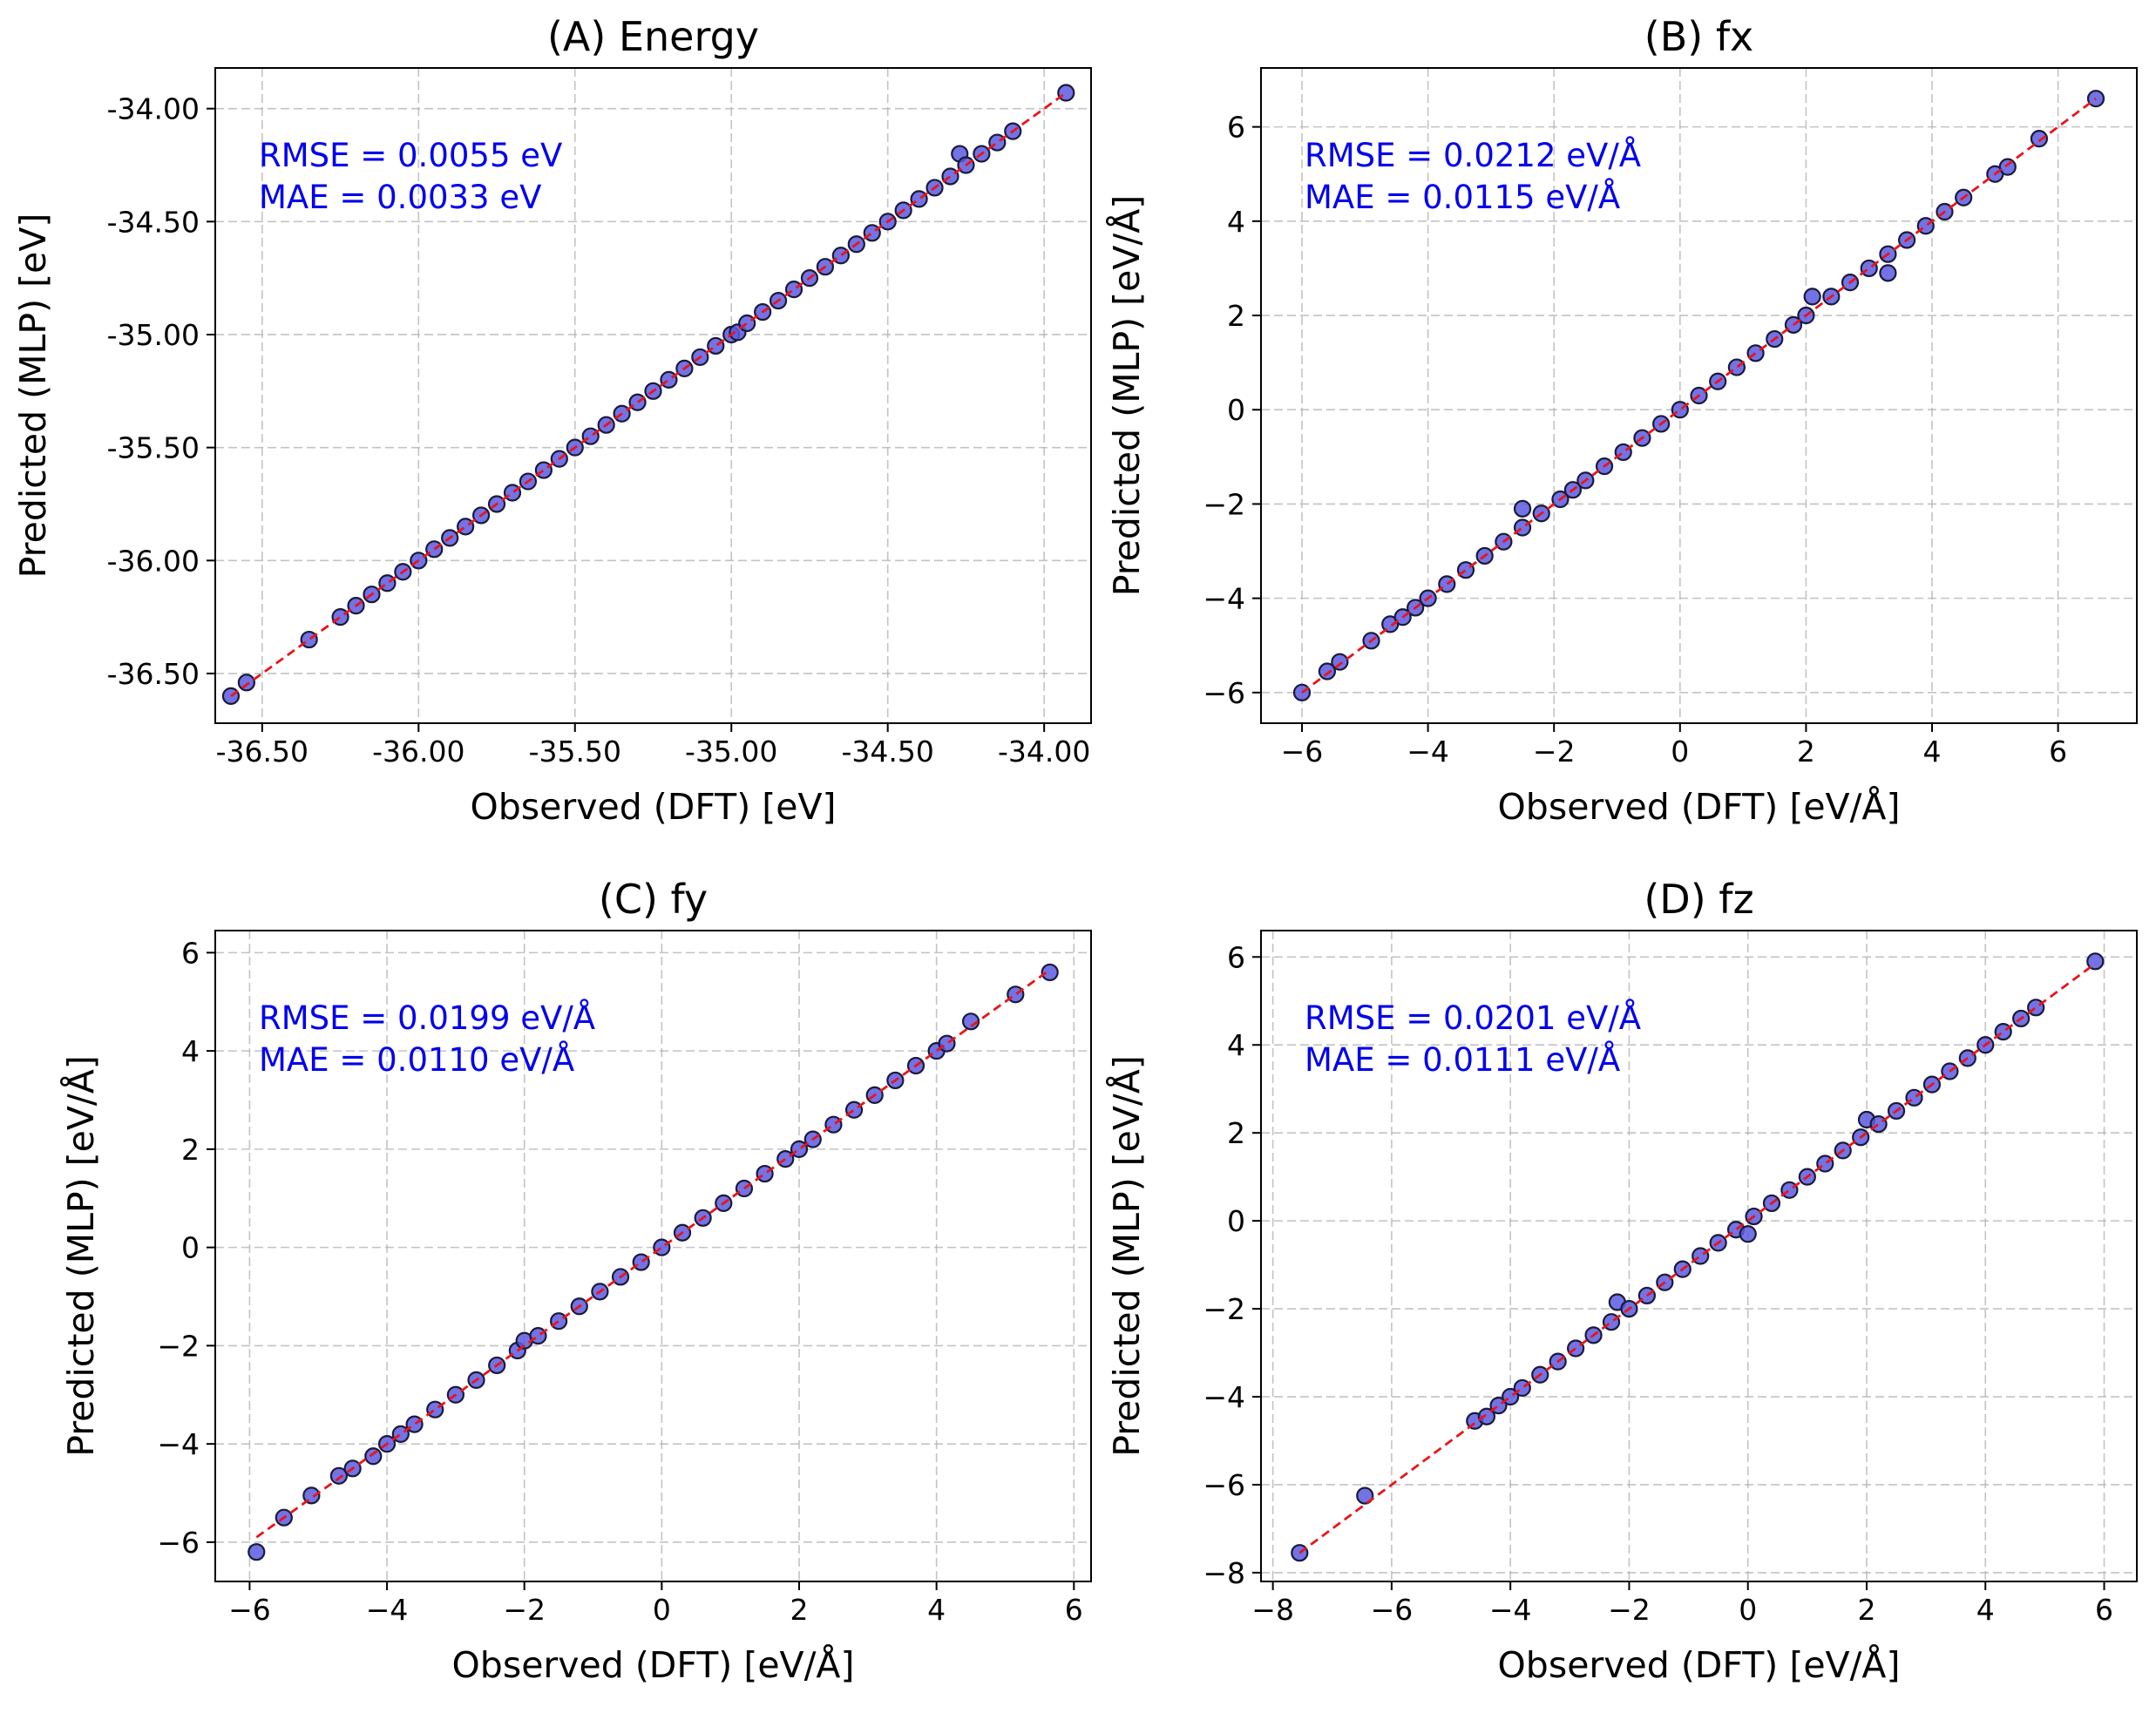 This screenshot has width=2156, height=1720. I want to click on mae-annotation: MAE = 0.0110 eV/Å, so click(416, 1059).